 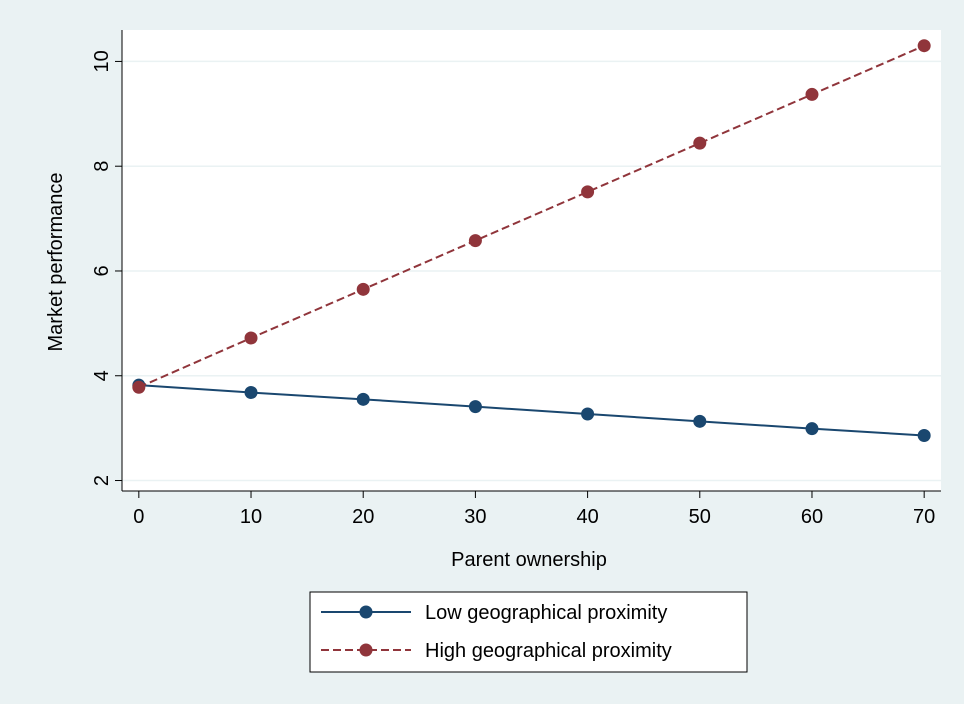 I want to click on y-tick-label: 4, so click(x=102, y=375).